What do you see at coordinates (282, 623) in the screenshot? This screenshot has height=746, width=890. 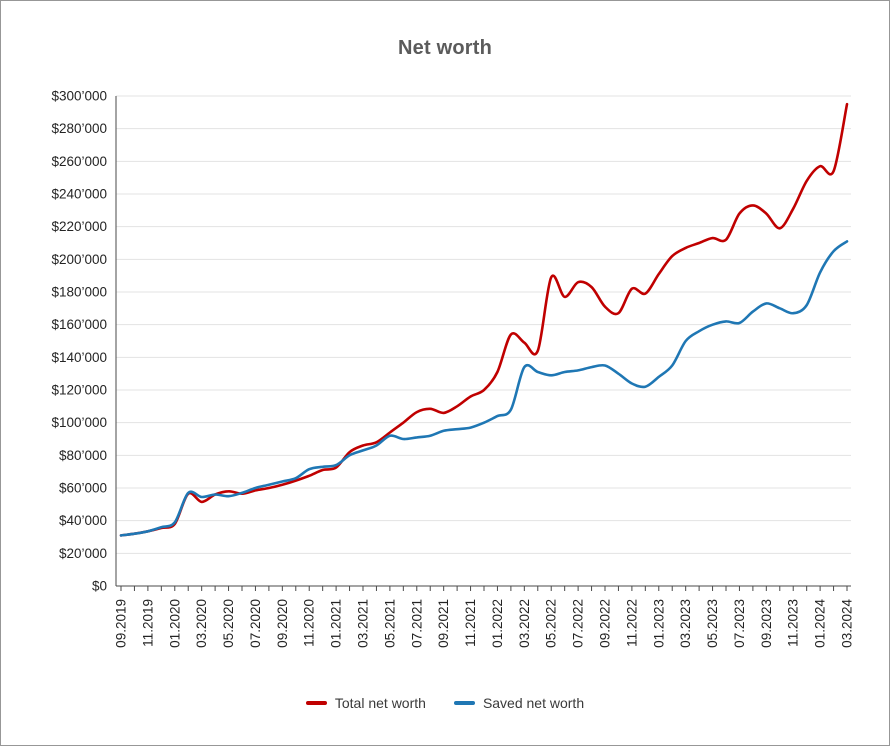 I see `svg-text: 09.2020` at bounding box center [282, 623].